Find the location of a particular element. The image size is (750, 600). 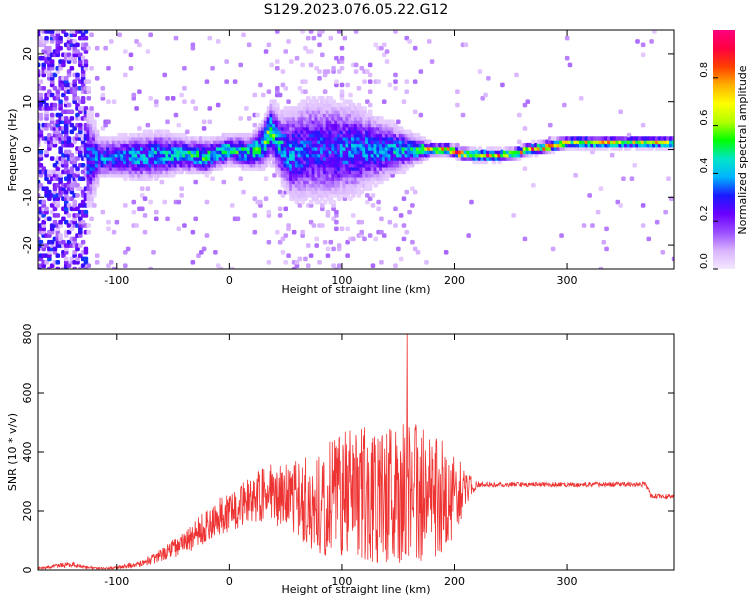

snr-ylabel: SNR (10 * v/v) is located at coordinates (12, 452).